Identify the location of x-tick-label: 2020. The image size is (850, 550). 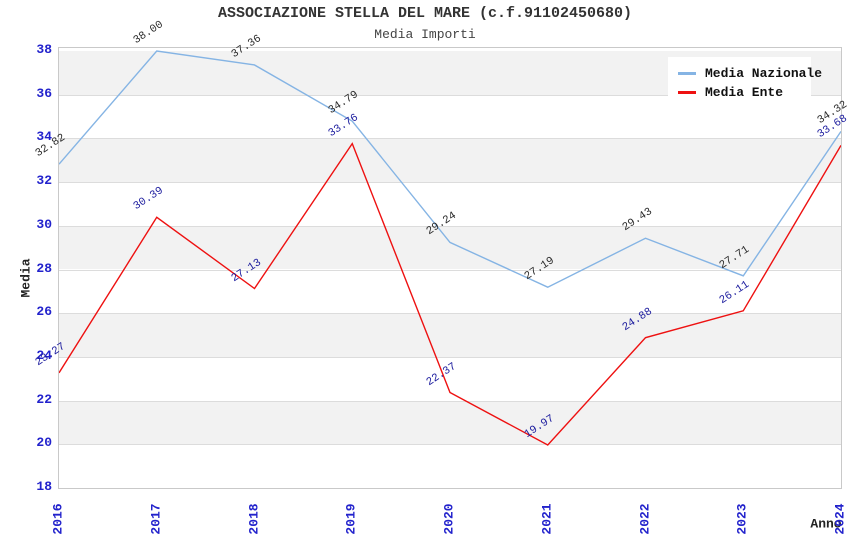
(449, 519).